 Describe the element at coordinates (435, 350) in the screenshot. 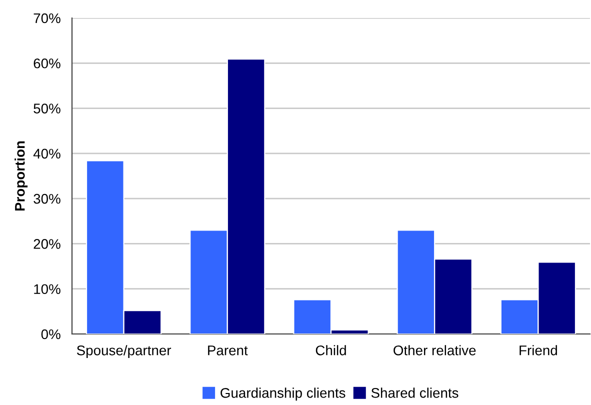

I see `x-tick-label: Other relative` at that location.